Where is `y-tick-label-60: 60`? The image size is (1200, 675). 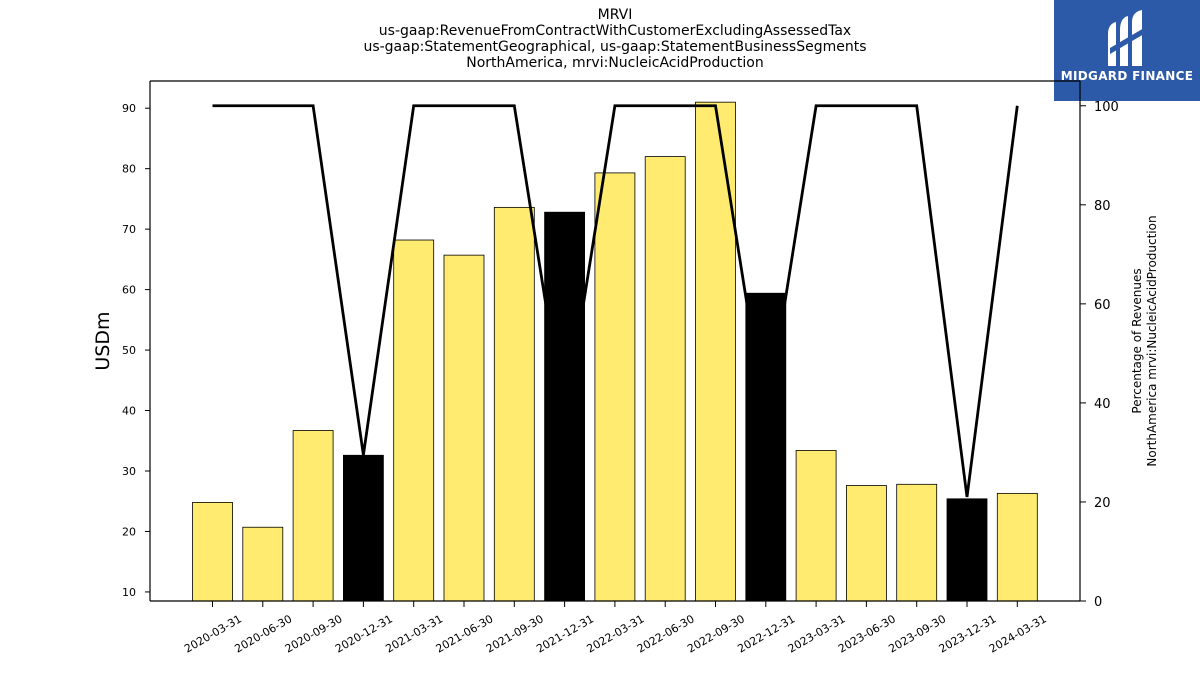
y-tick-label-60: 60 is located at coordinates (129, 290).